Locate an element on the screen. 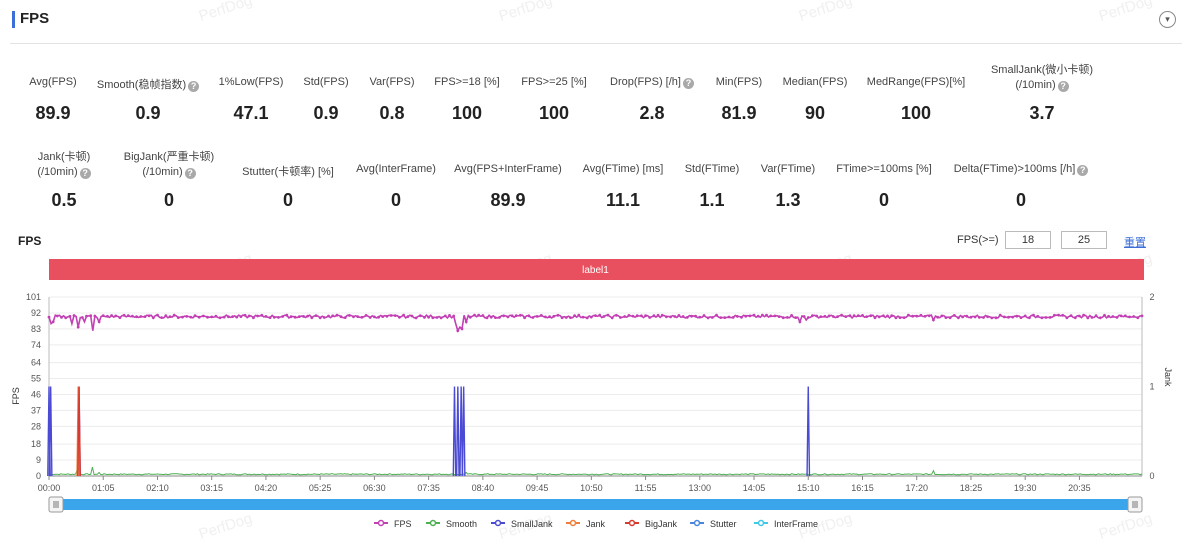  collapse-toggle-icon: ▾ is located at coordinates (1167, 19).